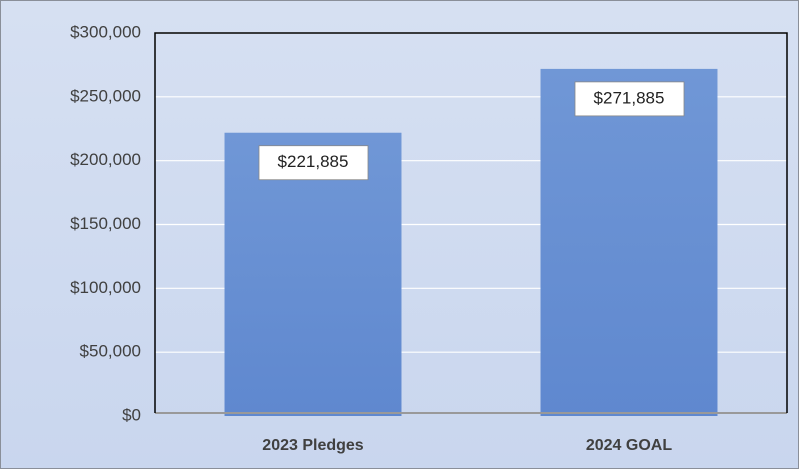  I want to click on y-tick-label: $50,000, so click(110, 351).